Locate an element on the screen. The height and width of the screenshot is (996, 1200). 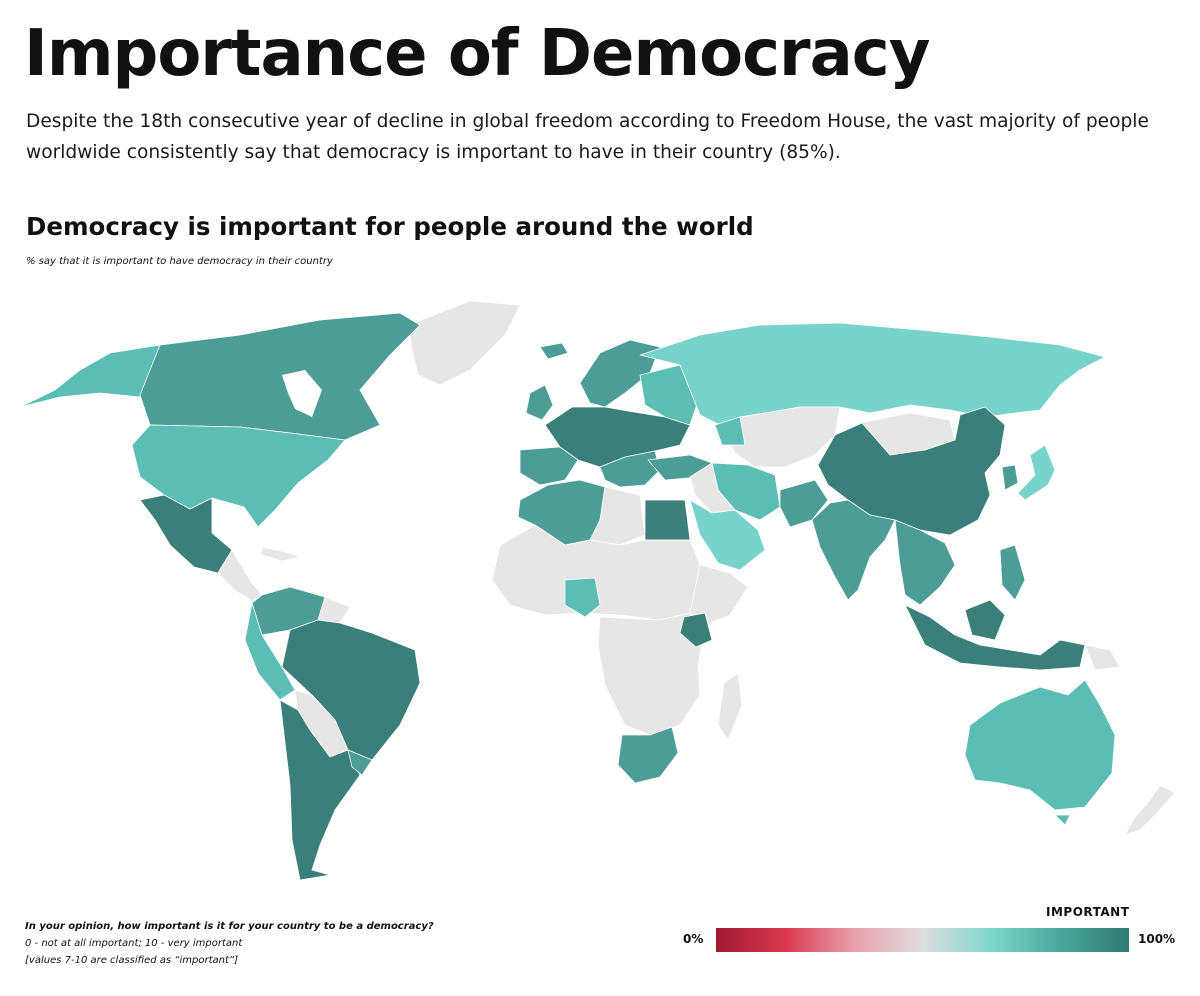
region-uruguay is located at coordinates (360, 762).